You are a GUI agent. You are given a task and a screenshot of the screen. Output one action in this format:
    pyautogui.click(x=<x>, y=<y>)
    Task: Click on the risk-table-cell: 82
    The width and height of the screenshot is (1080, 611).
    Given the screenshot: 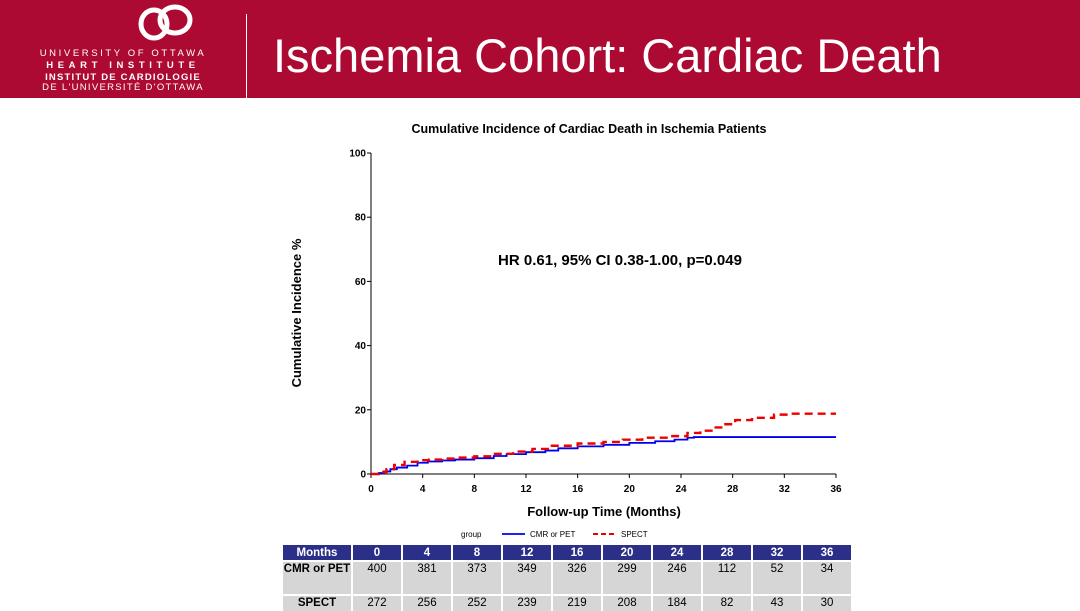 What is the action you would take?
    pyautogui.click(x=727, y=602)
    